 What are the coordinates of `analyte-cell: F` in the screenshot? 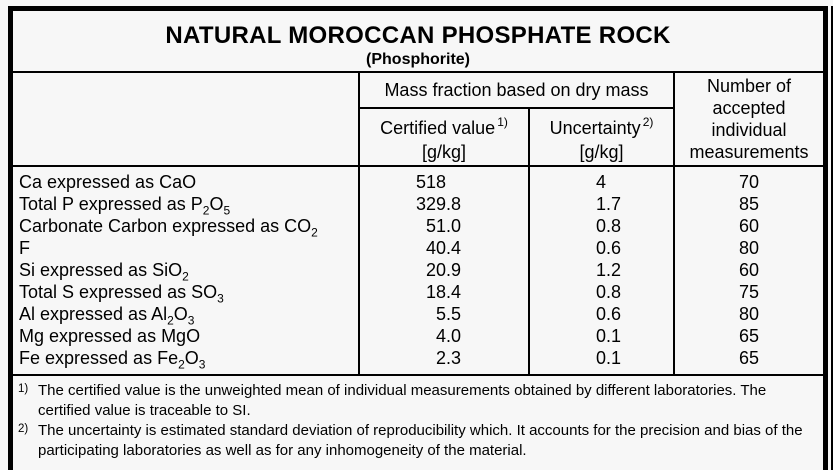 It's located at (186, 248).